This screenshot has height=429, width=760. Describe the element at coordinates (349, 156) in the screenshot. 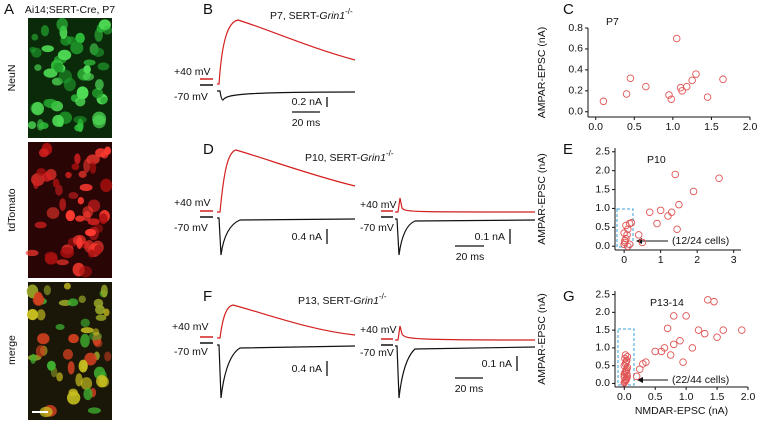

I see `trace-title: P10, SERT-Grin1-/-` at that location.